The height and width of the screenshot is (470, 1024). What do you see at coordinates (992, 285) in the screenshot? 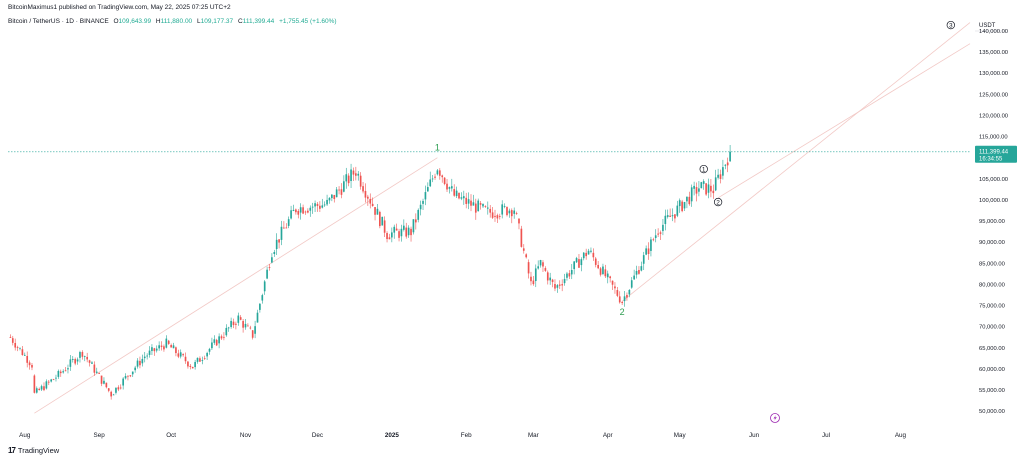
I see `y-tick-label: 80,000.00` at bounding box center [992, 285].